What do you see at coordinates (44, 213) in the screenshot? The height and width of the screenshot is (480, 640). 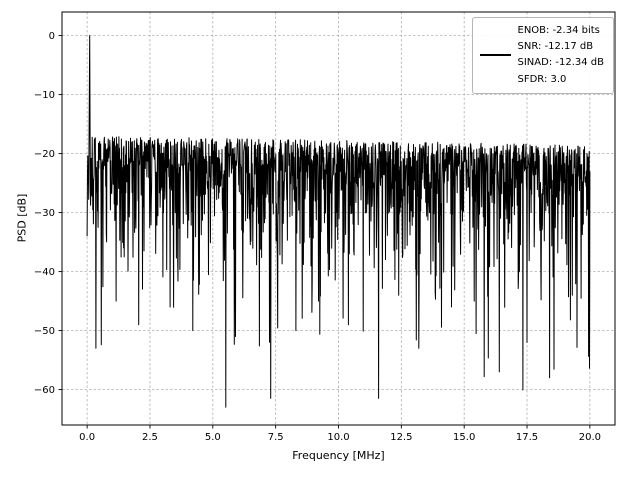 I see `y-tick-label: −30` at bounding box center [44, 213].